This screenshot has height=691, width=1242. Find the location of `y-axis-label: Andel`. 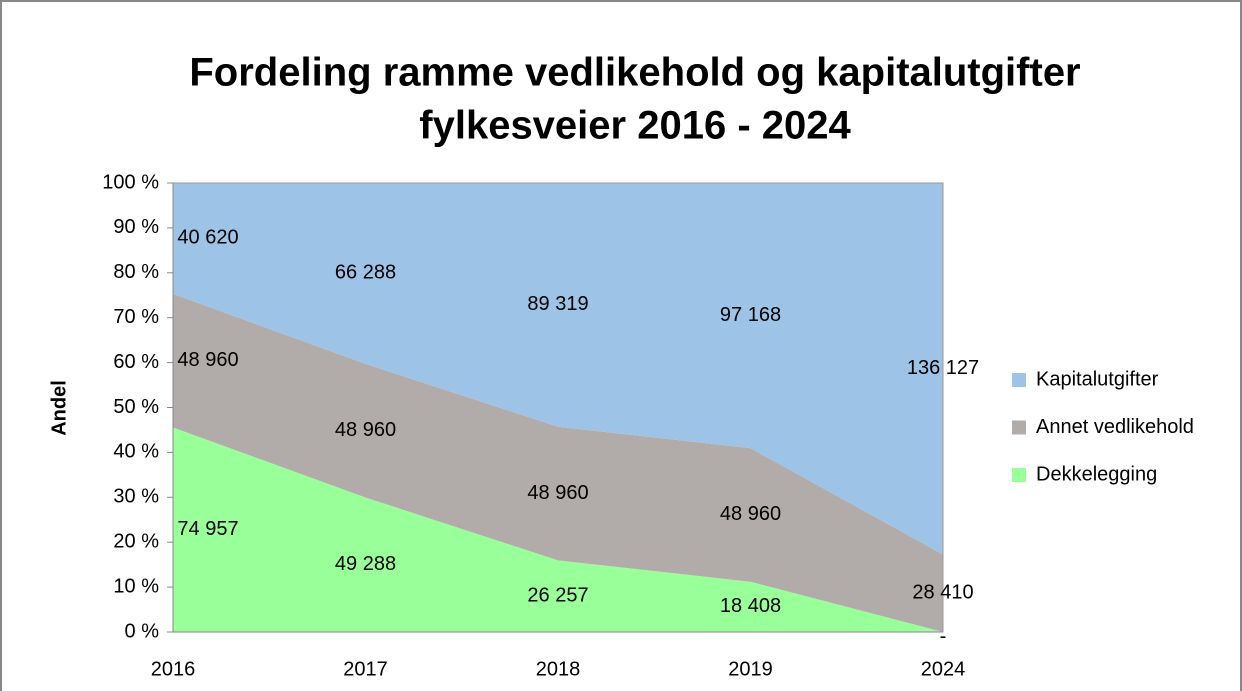

y-axis-label: Andel is located at coordinates (59, 408).